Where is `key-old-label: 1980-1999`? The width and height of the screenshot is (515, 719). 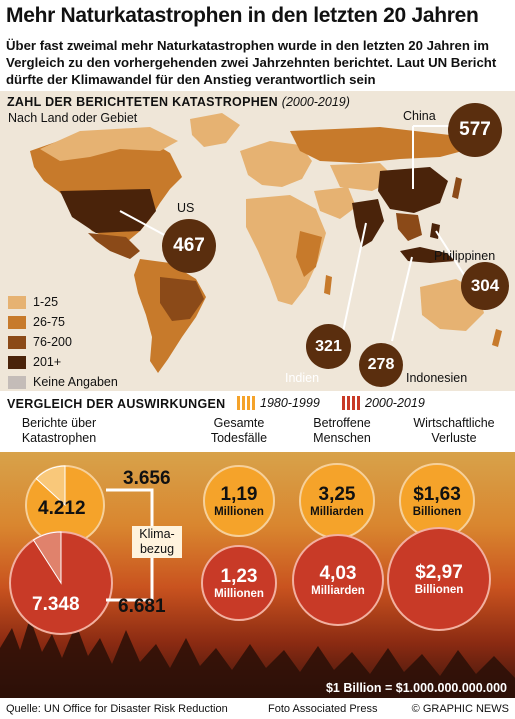
key-old-label: 1980-1999 is located at coordinates (290, 403).